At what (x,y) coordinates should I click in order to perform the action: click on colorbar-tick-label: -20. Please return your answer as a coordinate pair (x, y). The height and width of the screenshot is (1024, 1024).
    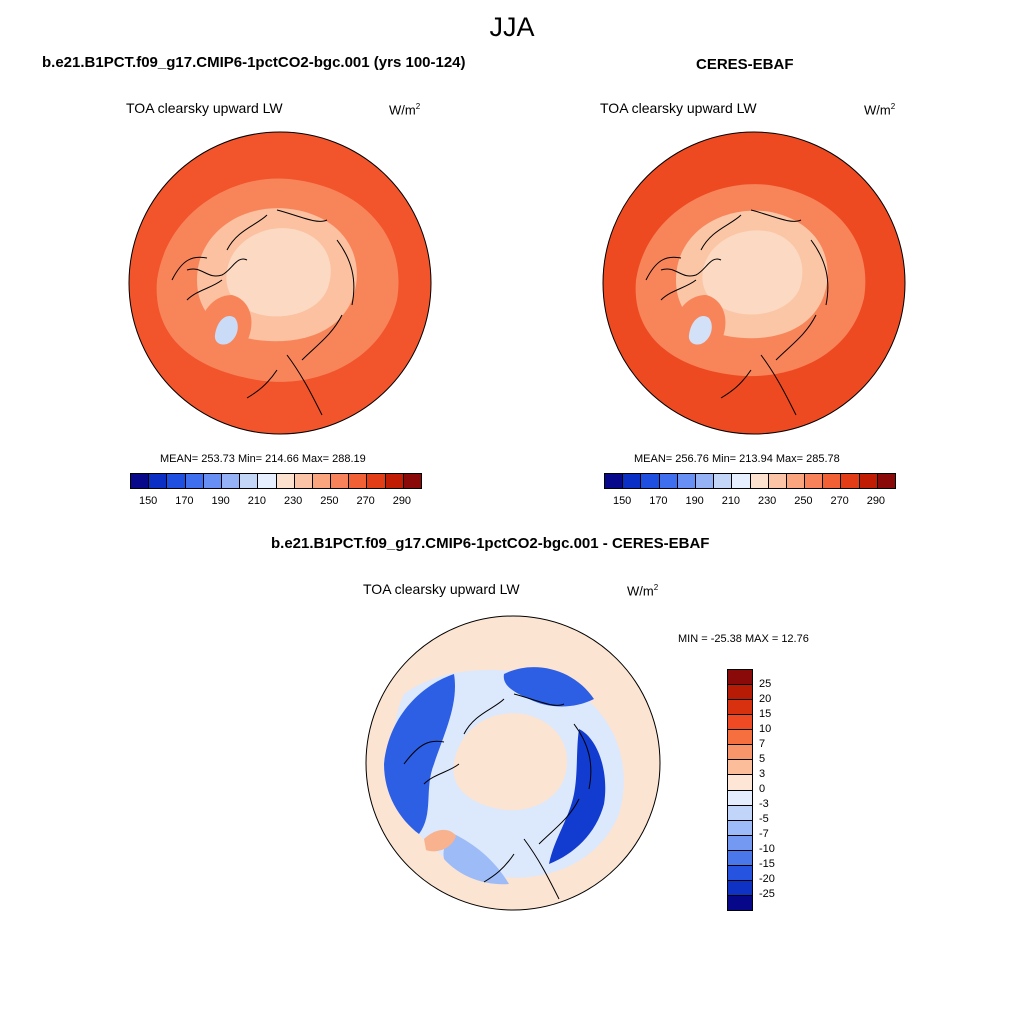
    Looking at the image, I should click on (767, 879).